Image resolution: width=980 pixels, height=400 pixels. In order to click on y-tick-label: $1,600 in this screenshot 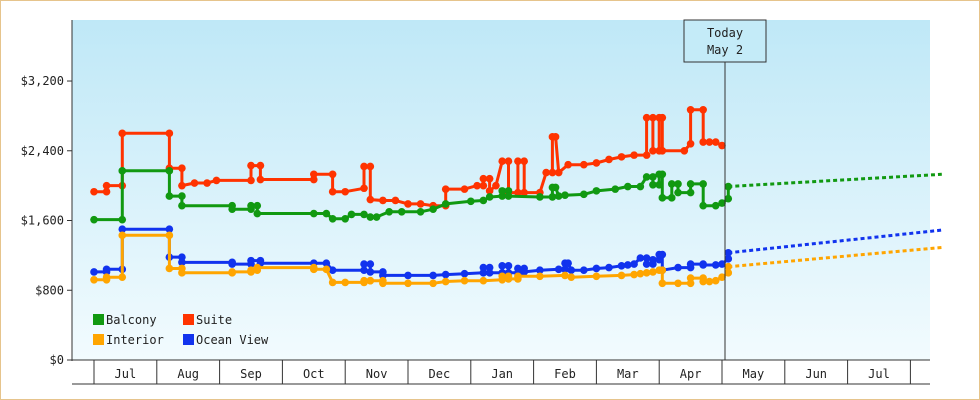, I will do `click(42, 221)`.